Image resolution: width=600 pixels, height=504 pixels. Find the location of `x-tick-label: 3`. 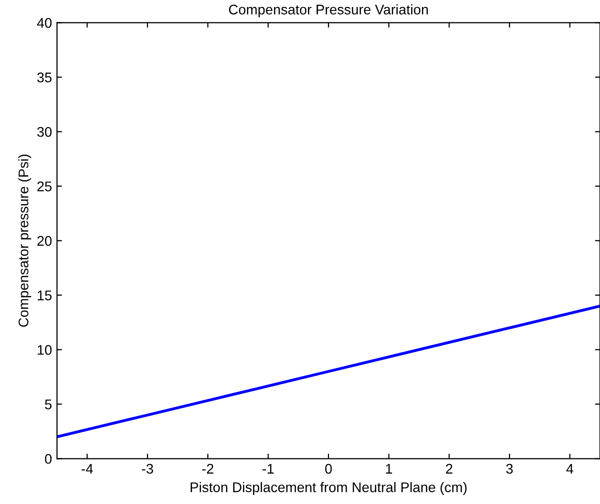

x-tick-label: 3 is located at coordinates (509, 469).